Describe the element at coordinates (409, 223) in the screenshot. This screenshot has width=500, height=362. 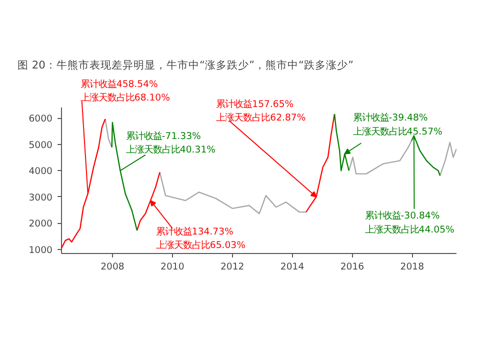
I see `annotation: 累计收益-30.84% 上涨天数占比44.05%` at that location.